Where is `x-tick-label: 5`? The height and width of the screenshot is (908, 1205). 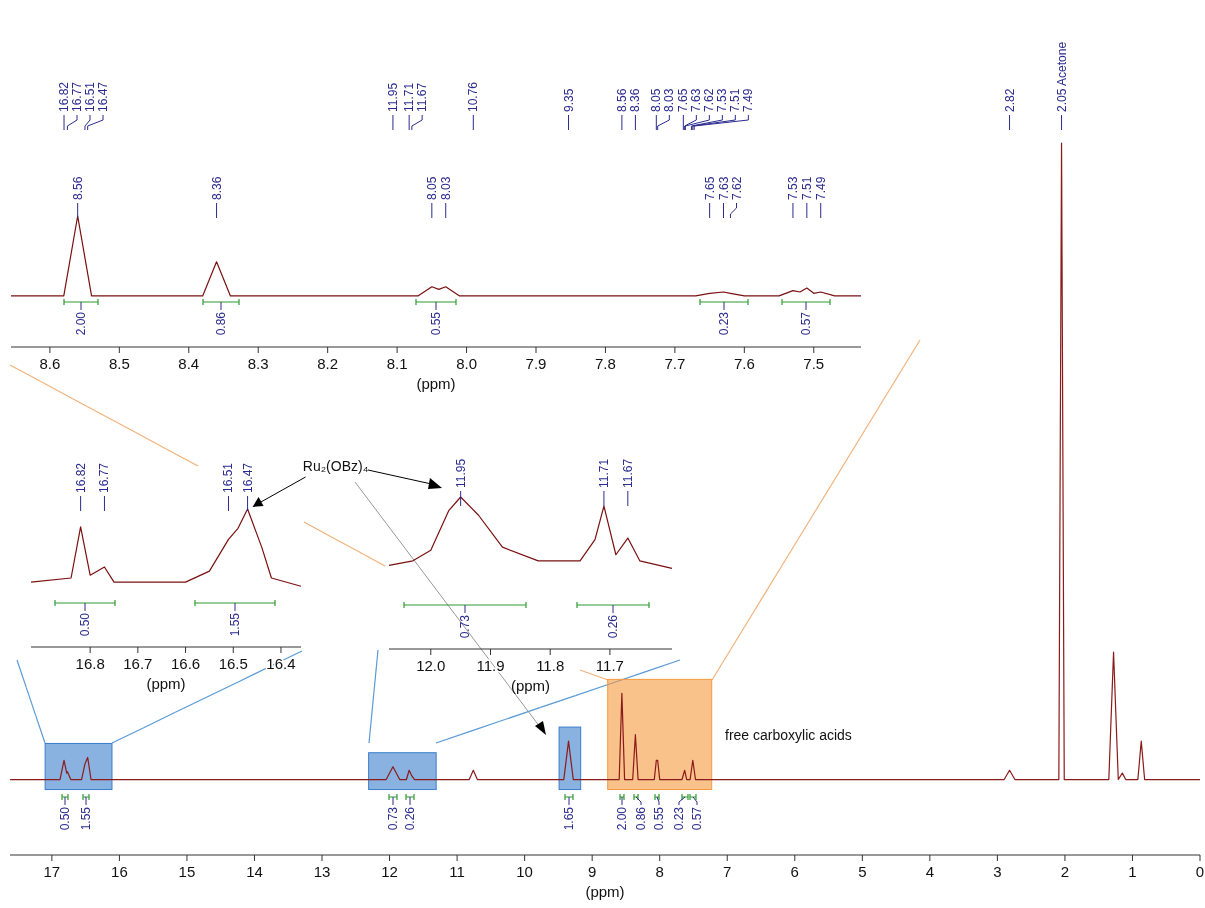 x-tick-label: 5 is located at coordinates (862, 871).